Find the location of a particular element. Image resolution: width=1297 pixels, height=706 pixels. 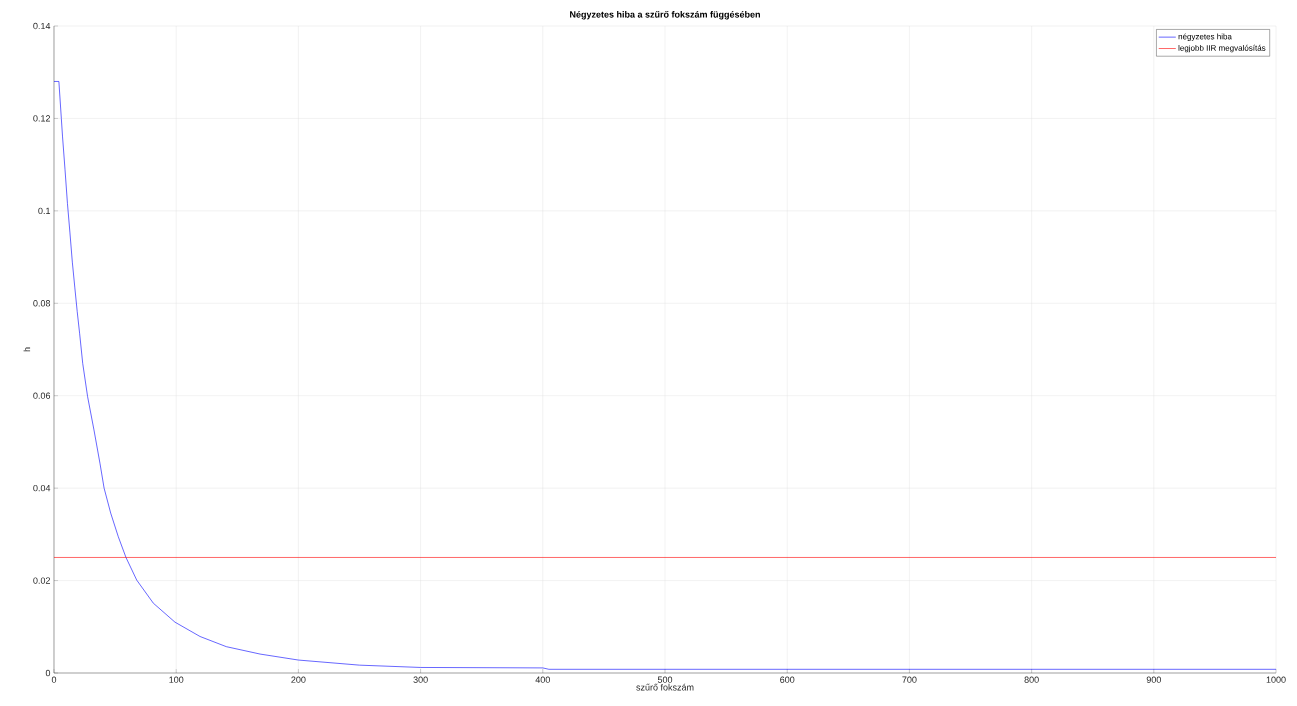

x-tick-label: 1000 is located at coordinates (1276, 679).